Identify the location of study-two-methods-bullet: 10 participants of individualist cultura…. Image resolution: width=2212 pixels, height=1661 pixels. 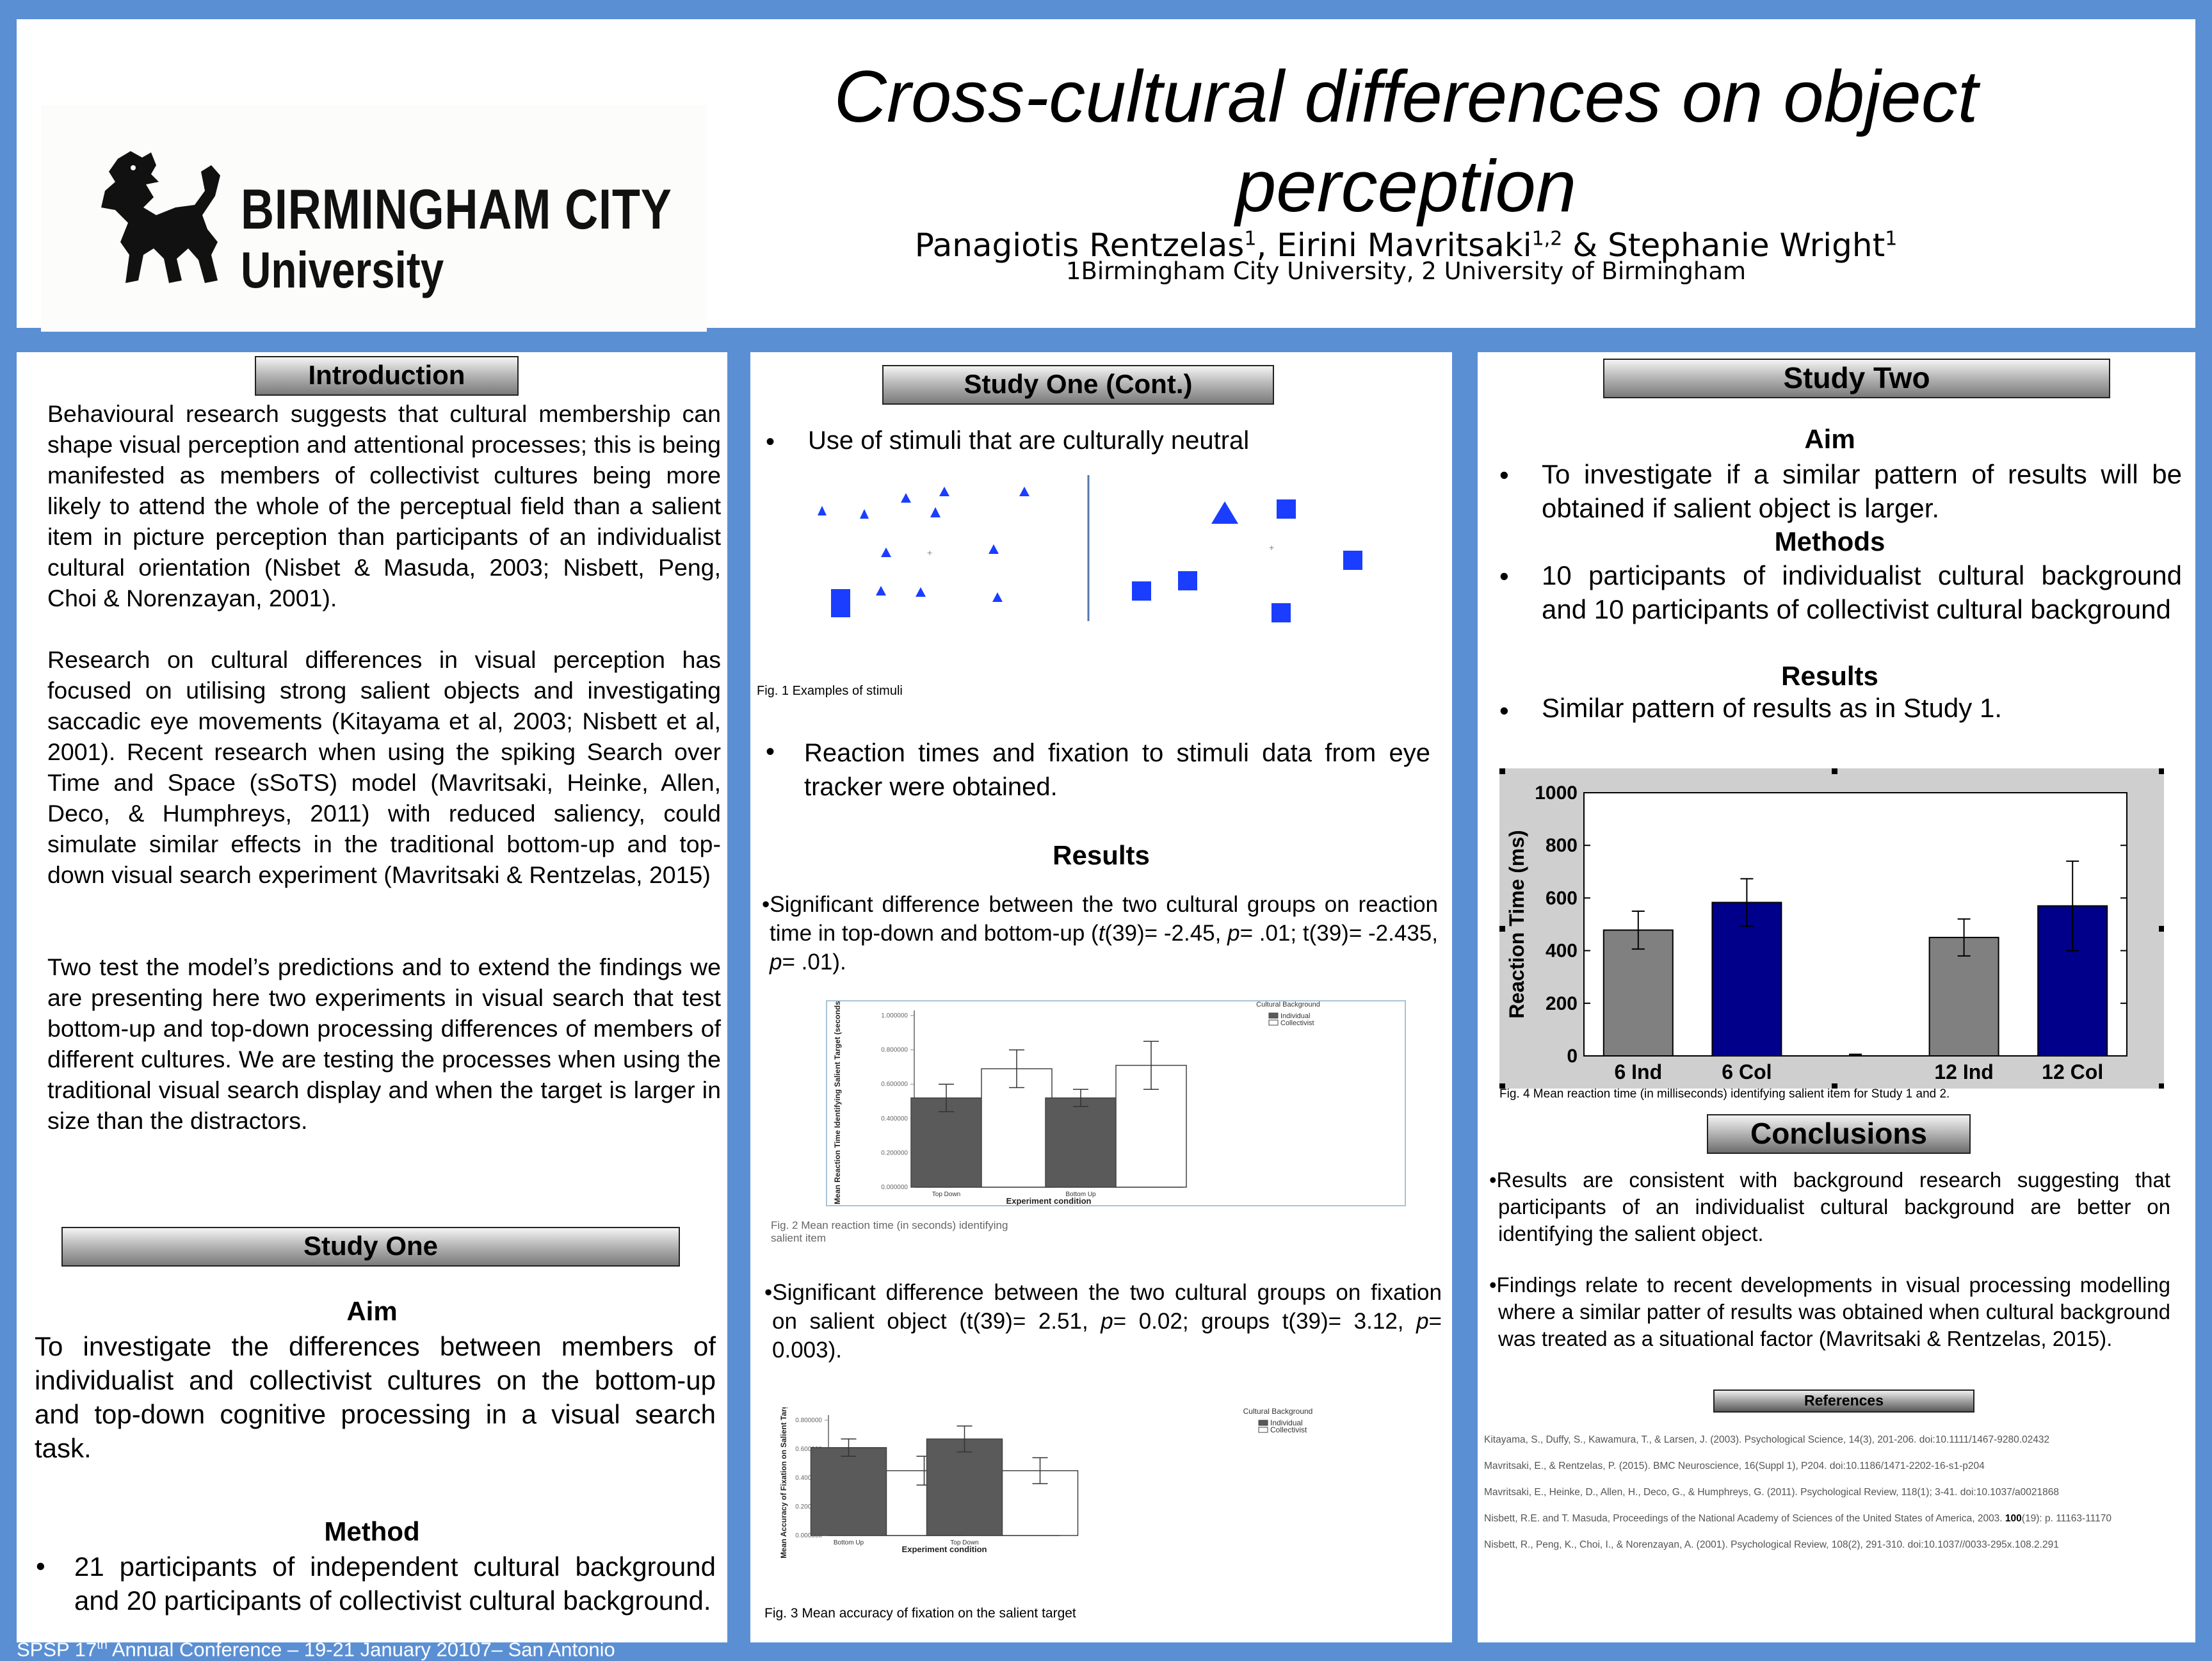
(1862, 592).